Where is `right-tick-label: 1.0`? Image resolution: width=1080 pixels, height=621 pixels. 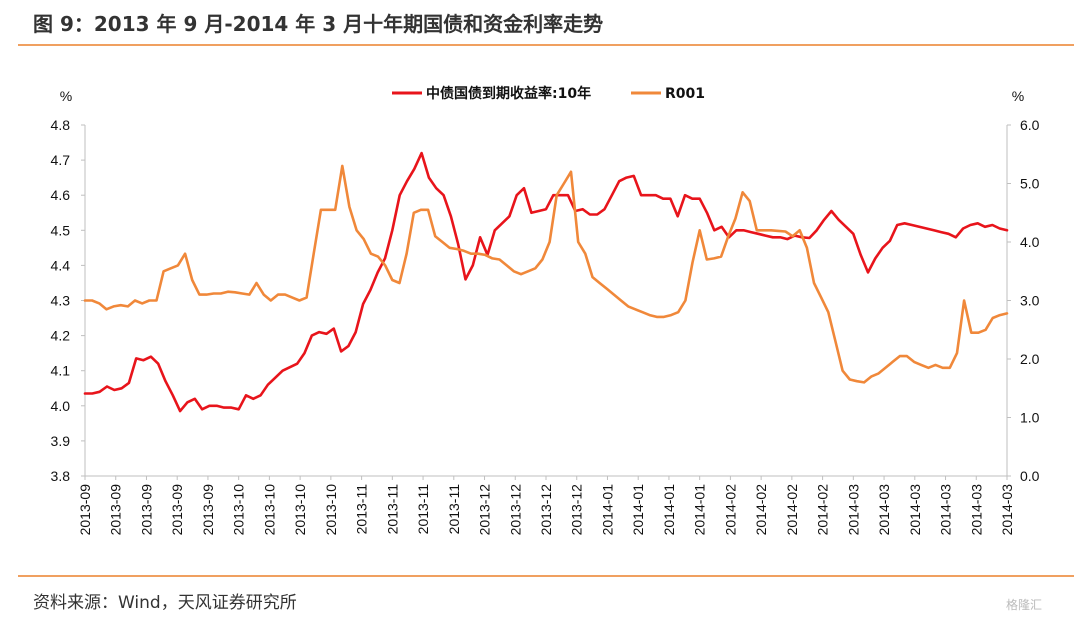 right-tick-label: 1.0 is located at coordinates (1030, 418).